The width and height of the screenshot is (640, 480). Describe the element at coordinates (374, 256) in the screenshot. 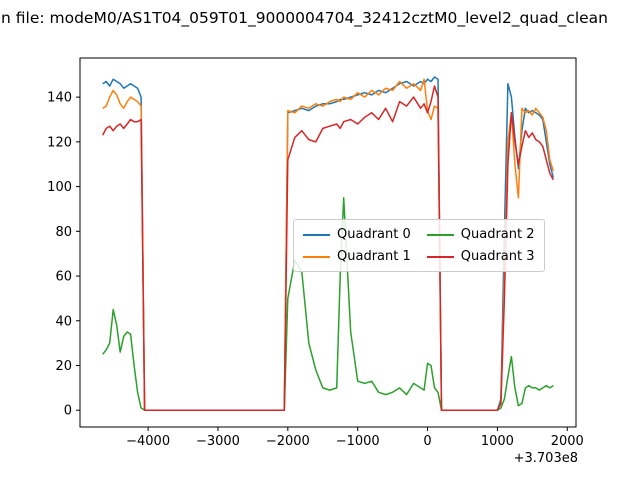

I see `legend-label: Quadrant 1` at that location.